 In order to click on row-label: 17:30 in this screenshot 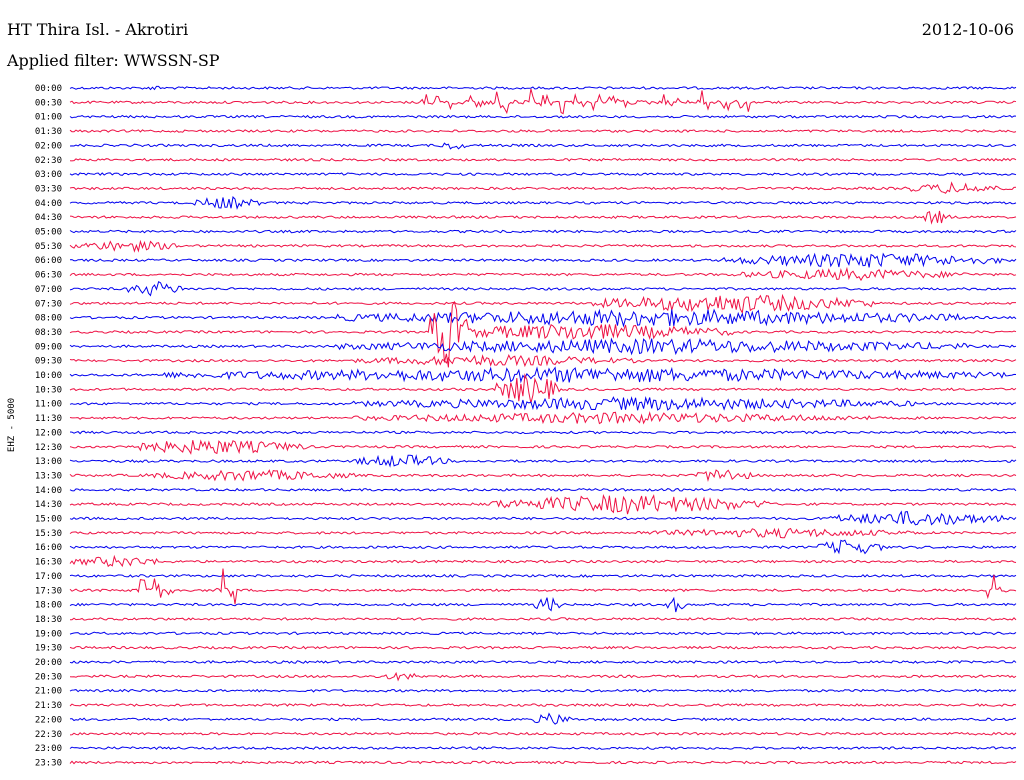, I will do `click(48, 591)`.